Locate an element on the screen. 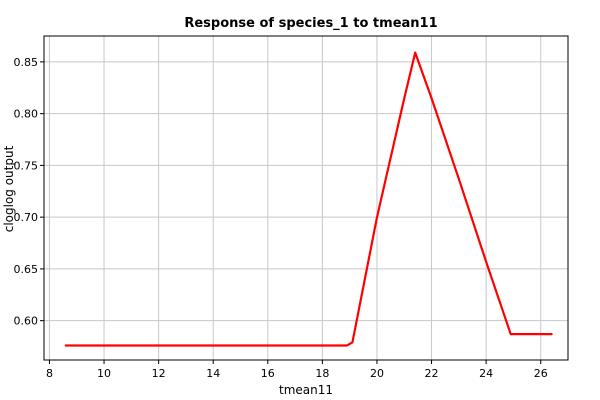 The height and width of the screenshot is (400, 600). x-tick-label: 18 is located at coordinates (322, 373).